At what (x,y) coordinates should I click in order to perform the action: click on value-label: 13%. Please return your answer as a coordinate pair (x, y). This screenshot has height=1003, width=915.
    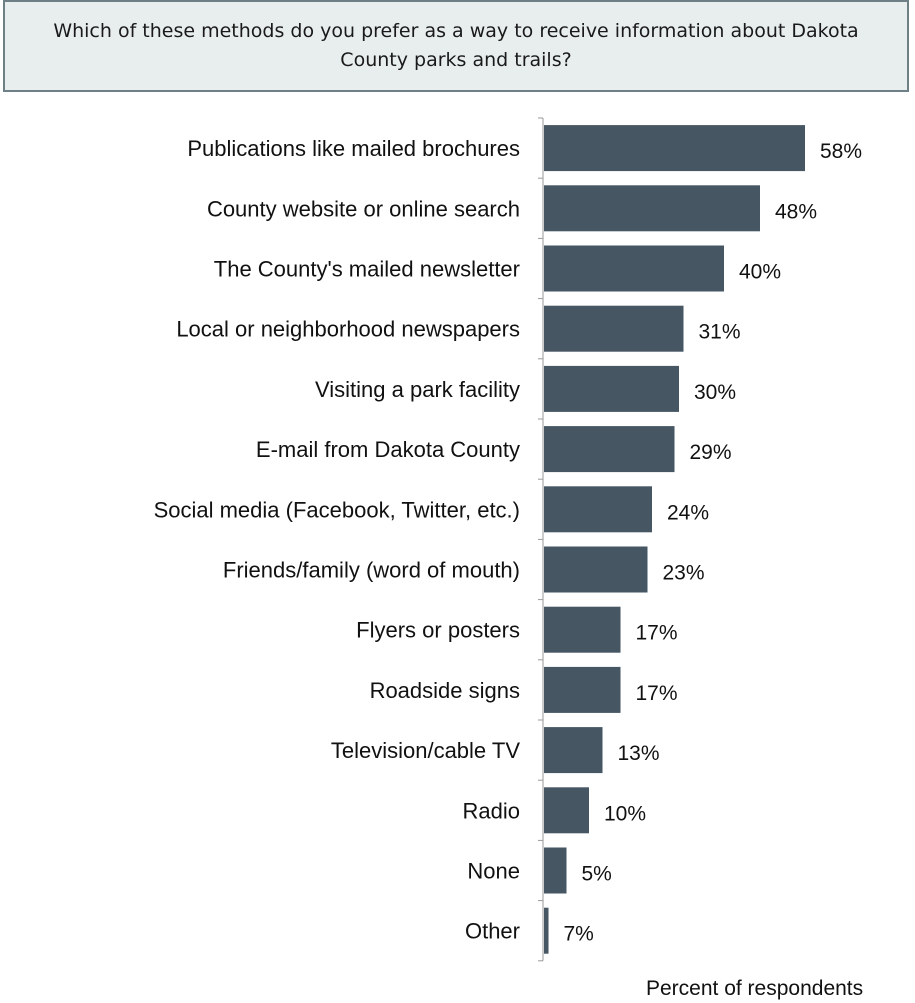
    Looking at the image, I should click on (639, 753).